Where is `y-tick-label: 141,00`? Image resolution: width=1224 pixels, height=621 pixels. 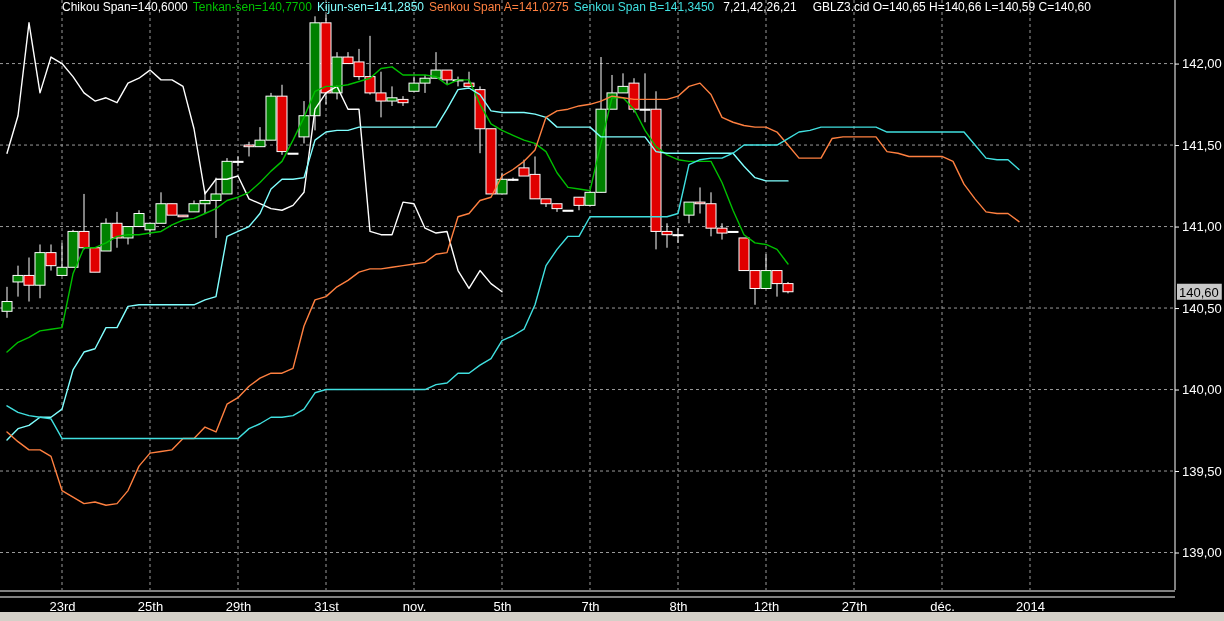 y-tick-label: 141,00 is located at coordinates (1202, 227).